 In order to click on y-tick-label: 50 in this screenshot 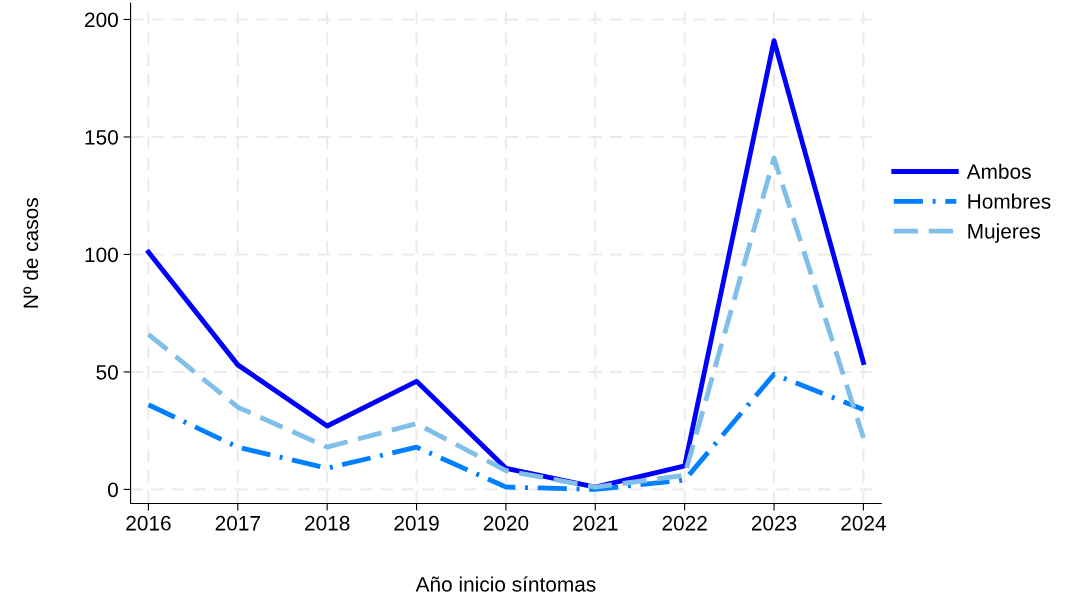, I will do `click(107, 372)`.